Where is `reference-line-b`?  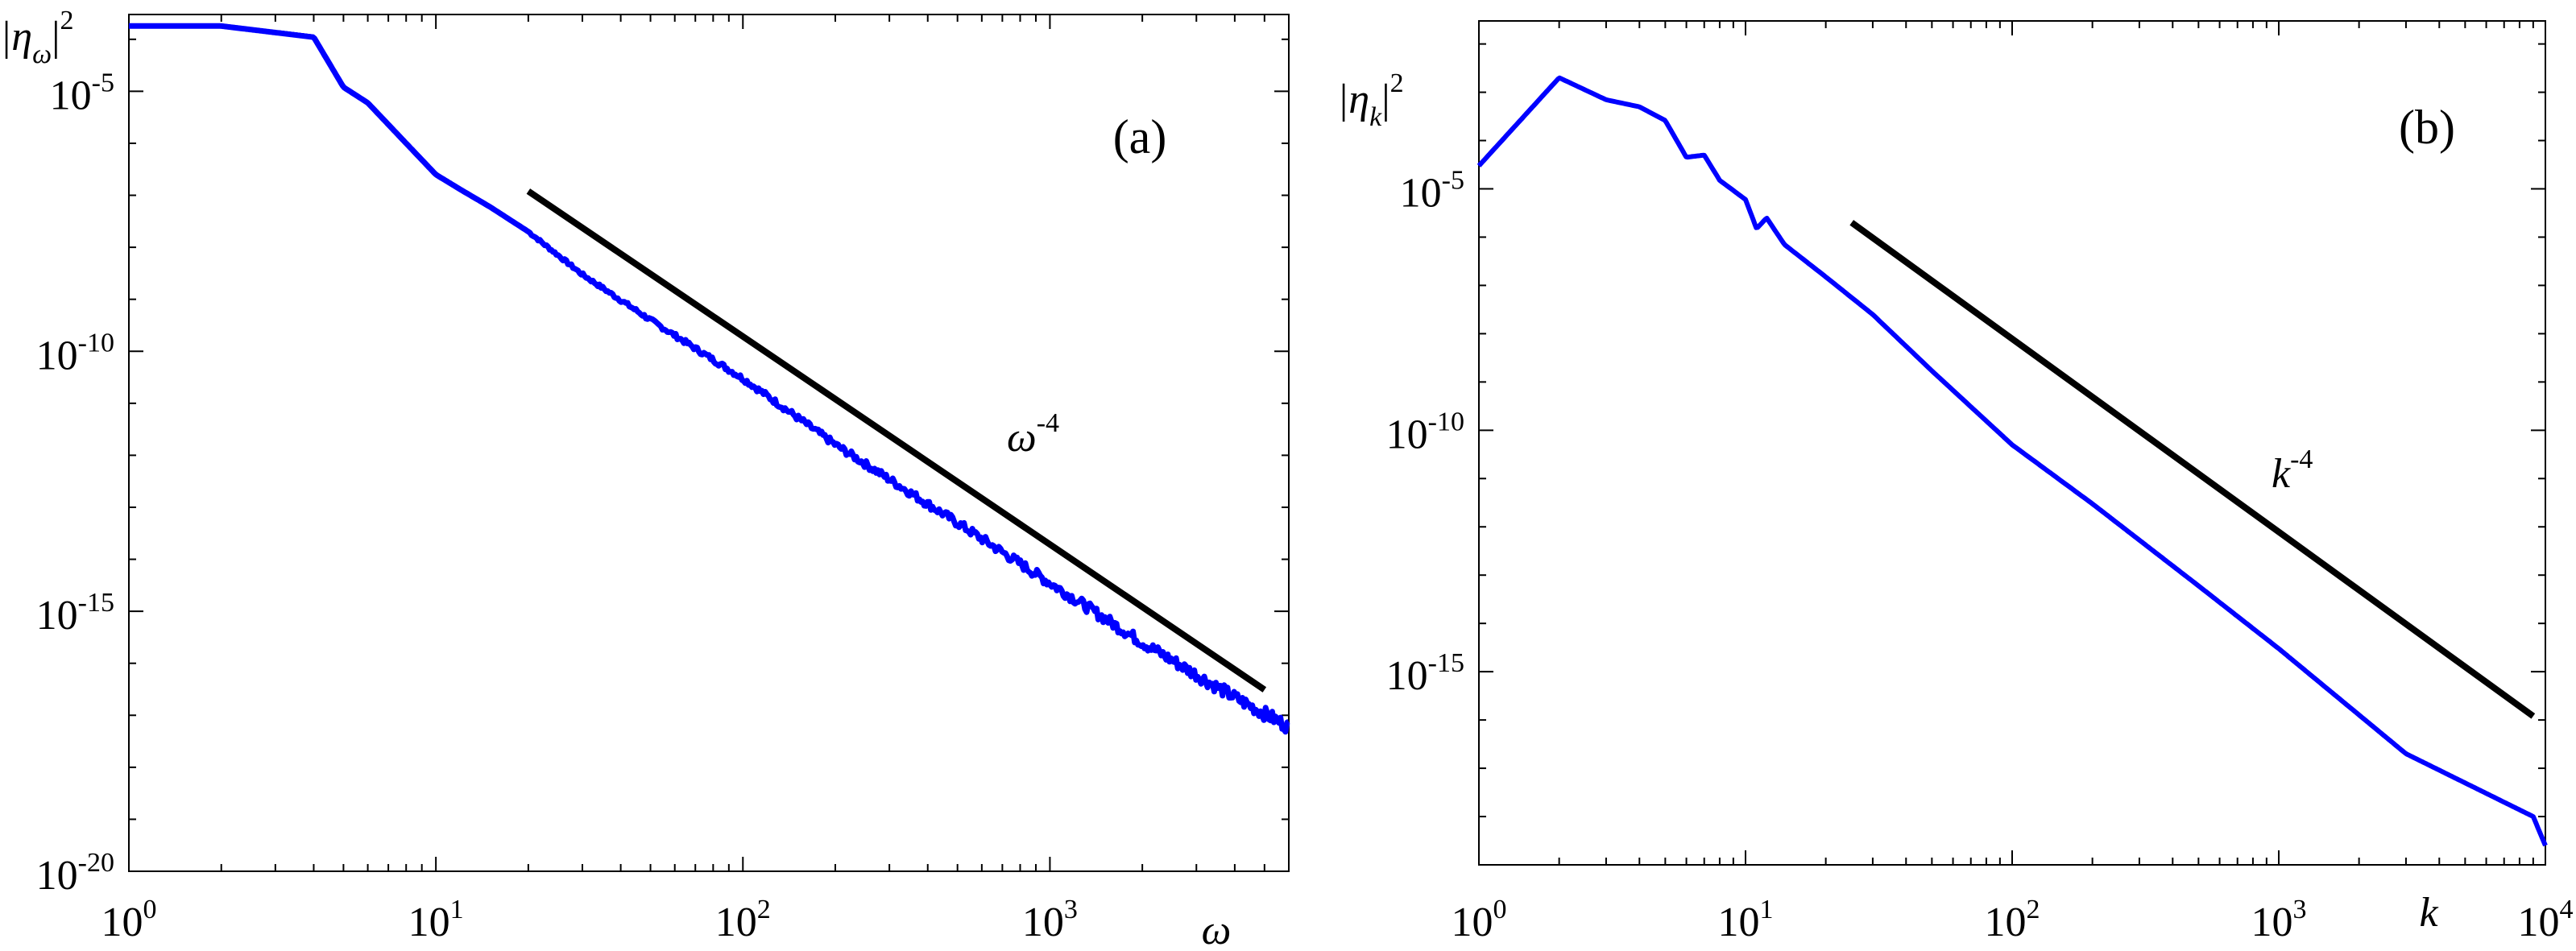 reference-line-b is located at coordinates (2192, 469).